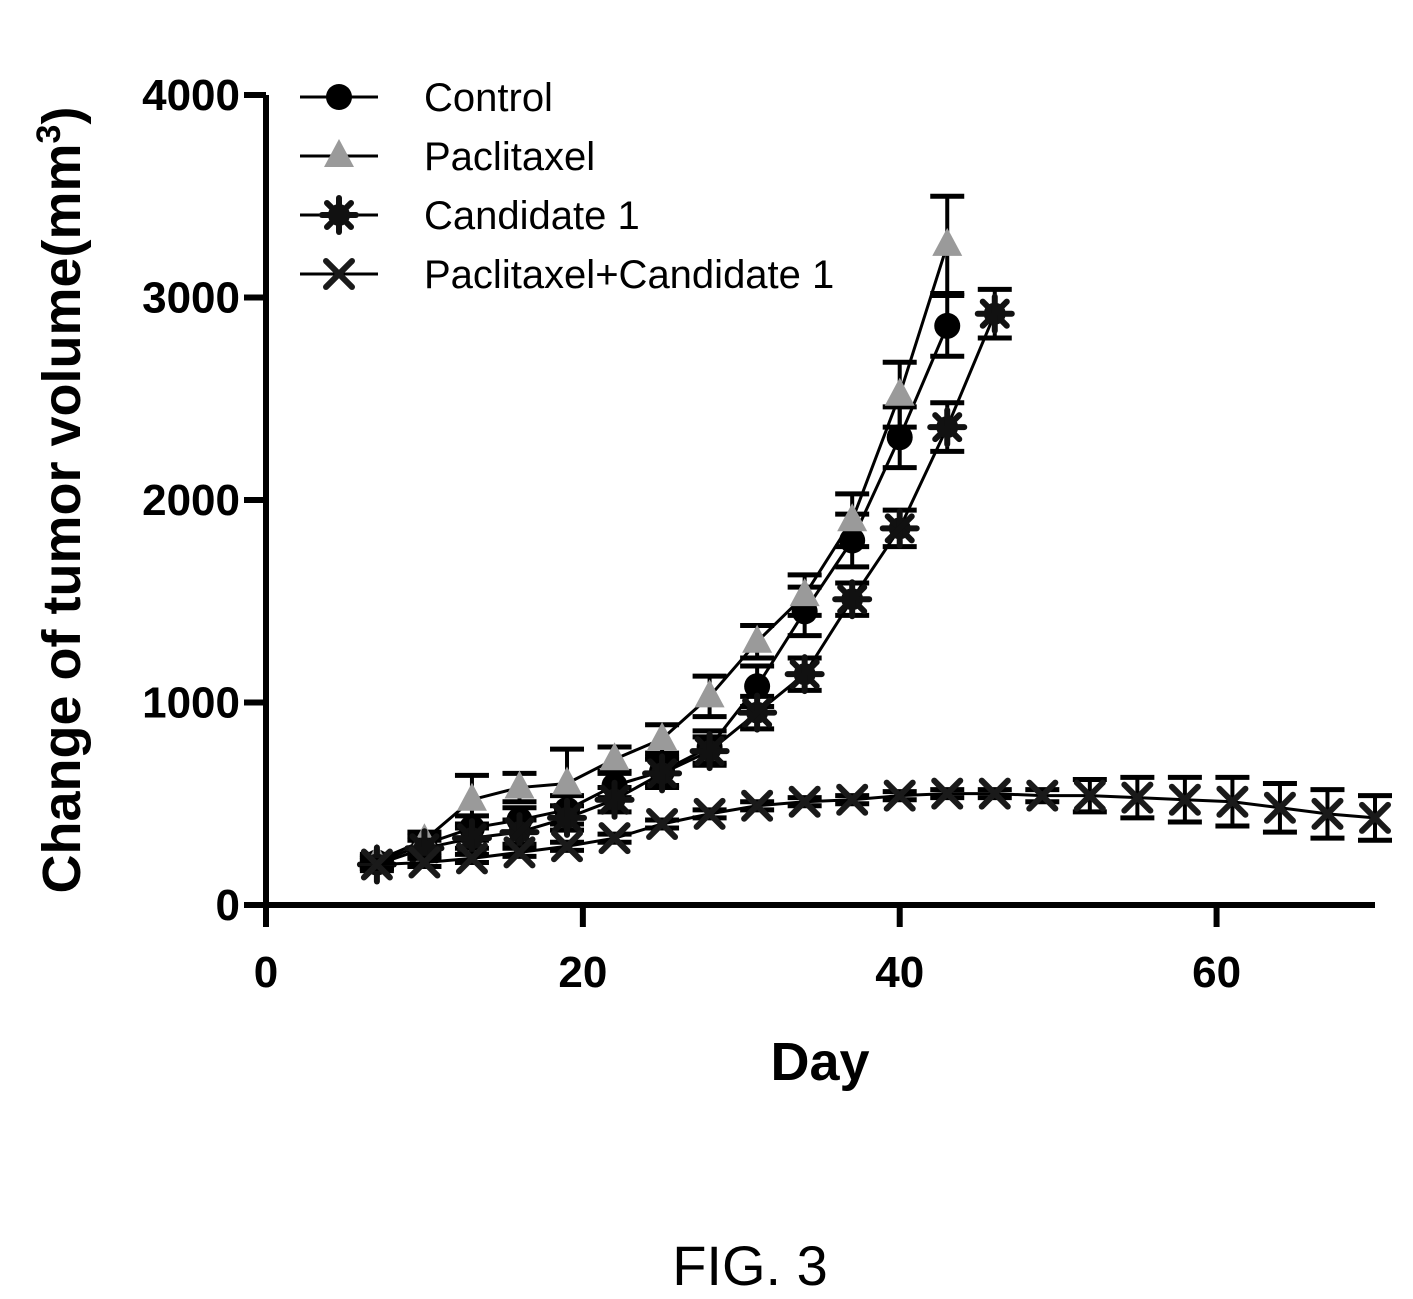 The height and width of the screenshot is (1299, 1413). I want to click on y-axis-title: Change of tumor volume(mm3), so click(61, 500).